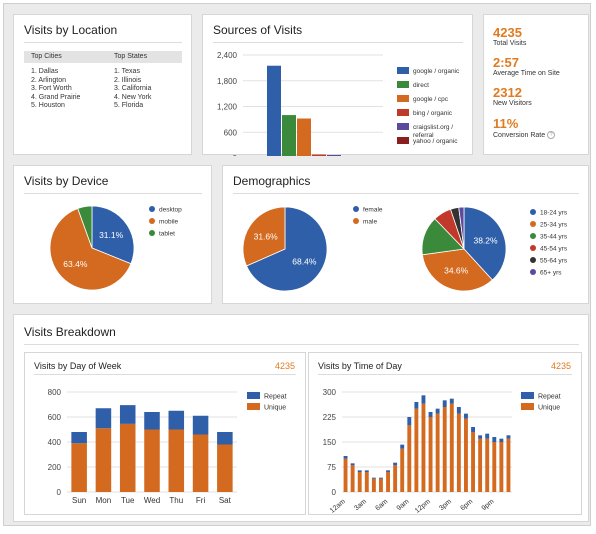 The image size is (596, 534). What do you see at coordinates (554, 237) in the screenshot?
I see `legend-label: 35-44 yrs` at bounding box center [554, 237].